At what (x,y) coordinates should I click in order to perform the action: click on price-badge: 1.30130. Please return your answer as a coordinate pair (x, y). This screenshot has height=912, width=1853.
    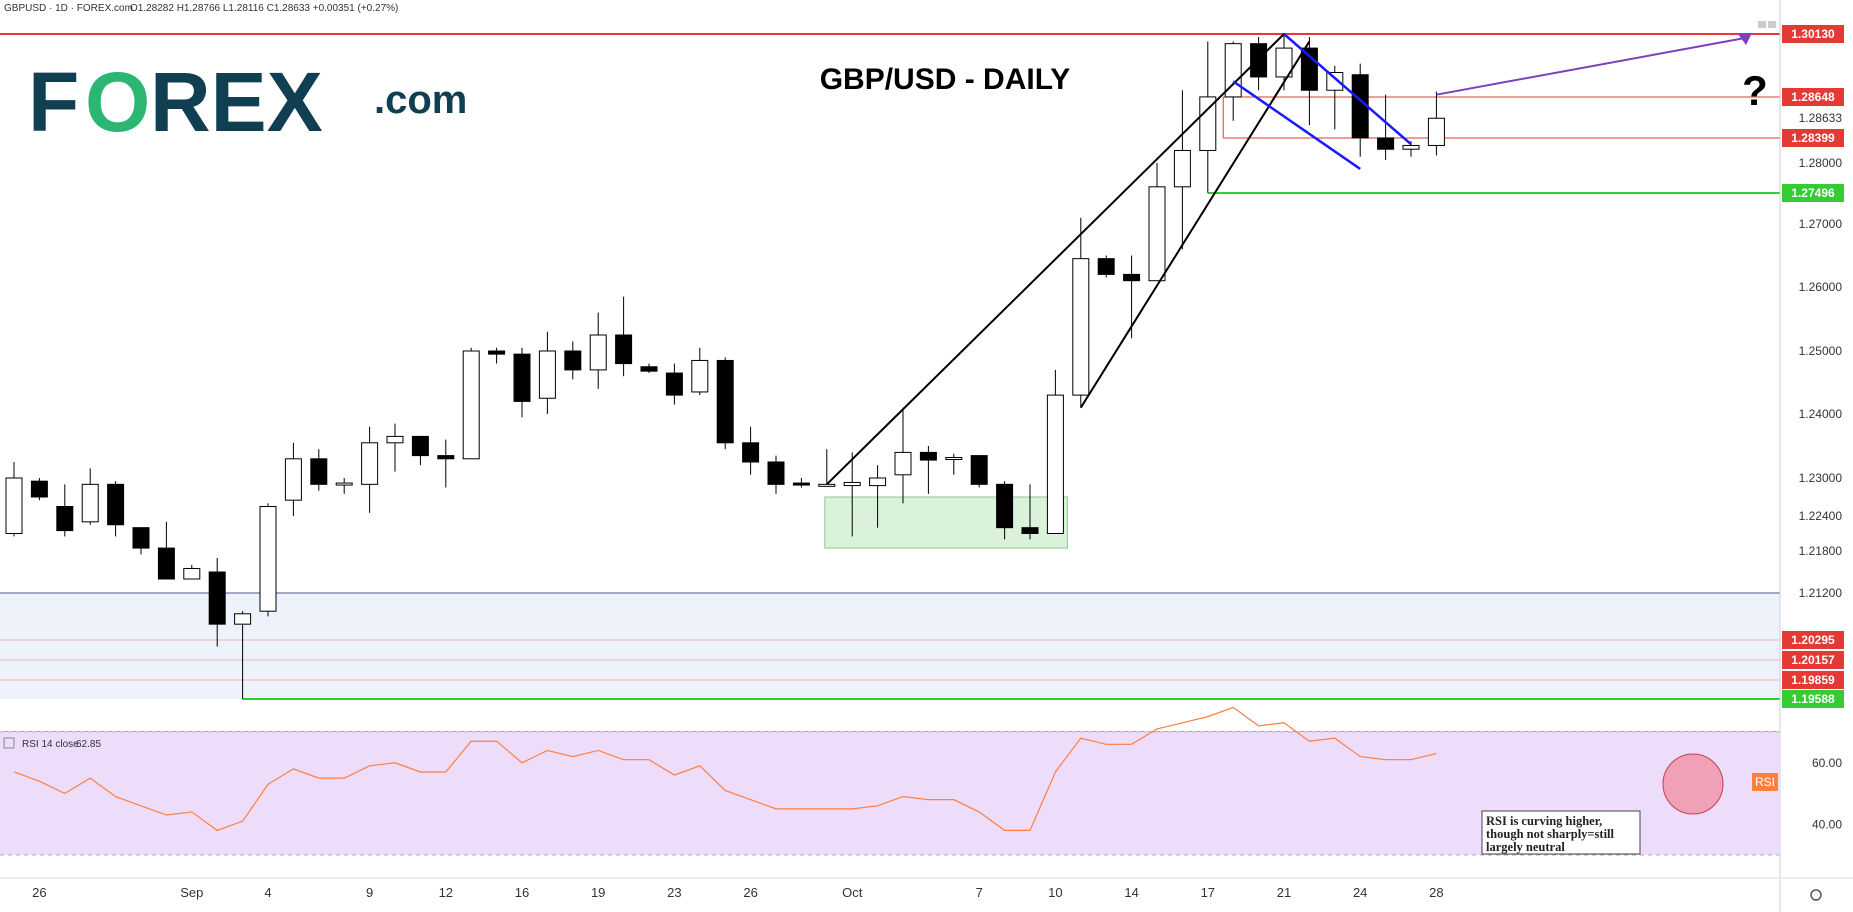
    Looking at the image, I should click on (1813, 34).